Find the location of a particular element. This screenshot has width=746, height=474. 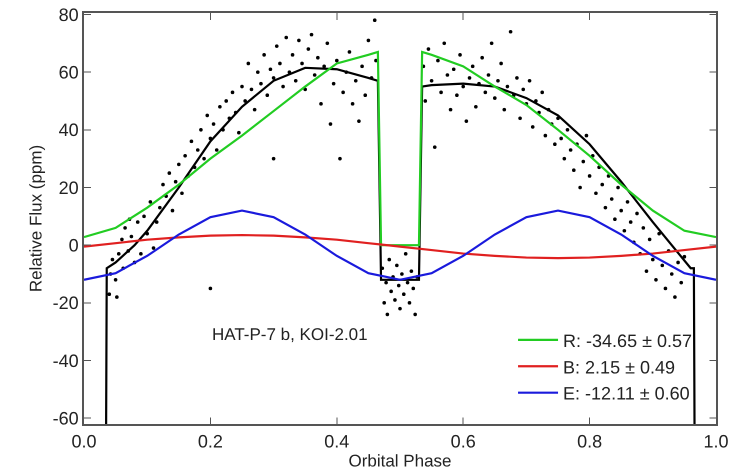

legend-label: E: -12.11 ± 0.60 is located at coordinates (626, 394).